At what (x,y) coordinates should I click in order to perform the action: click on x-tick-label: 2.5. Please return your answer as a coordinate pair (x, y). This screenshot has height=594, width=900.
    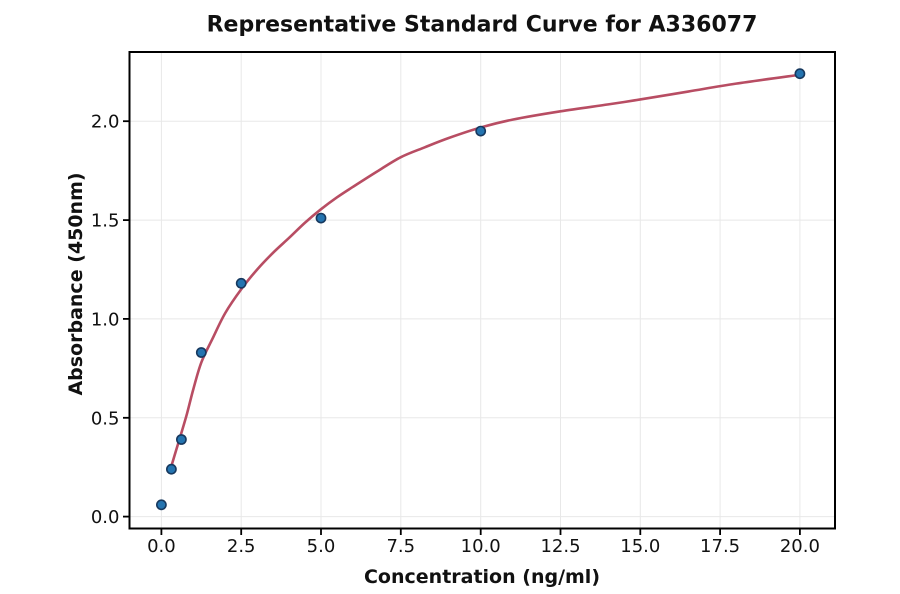
    Looking at the image, I should click on (241, 546).